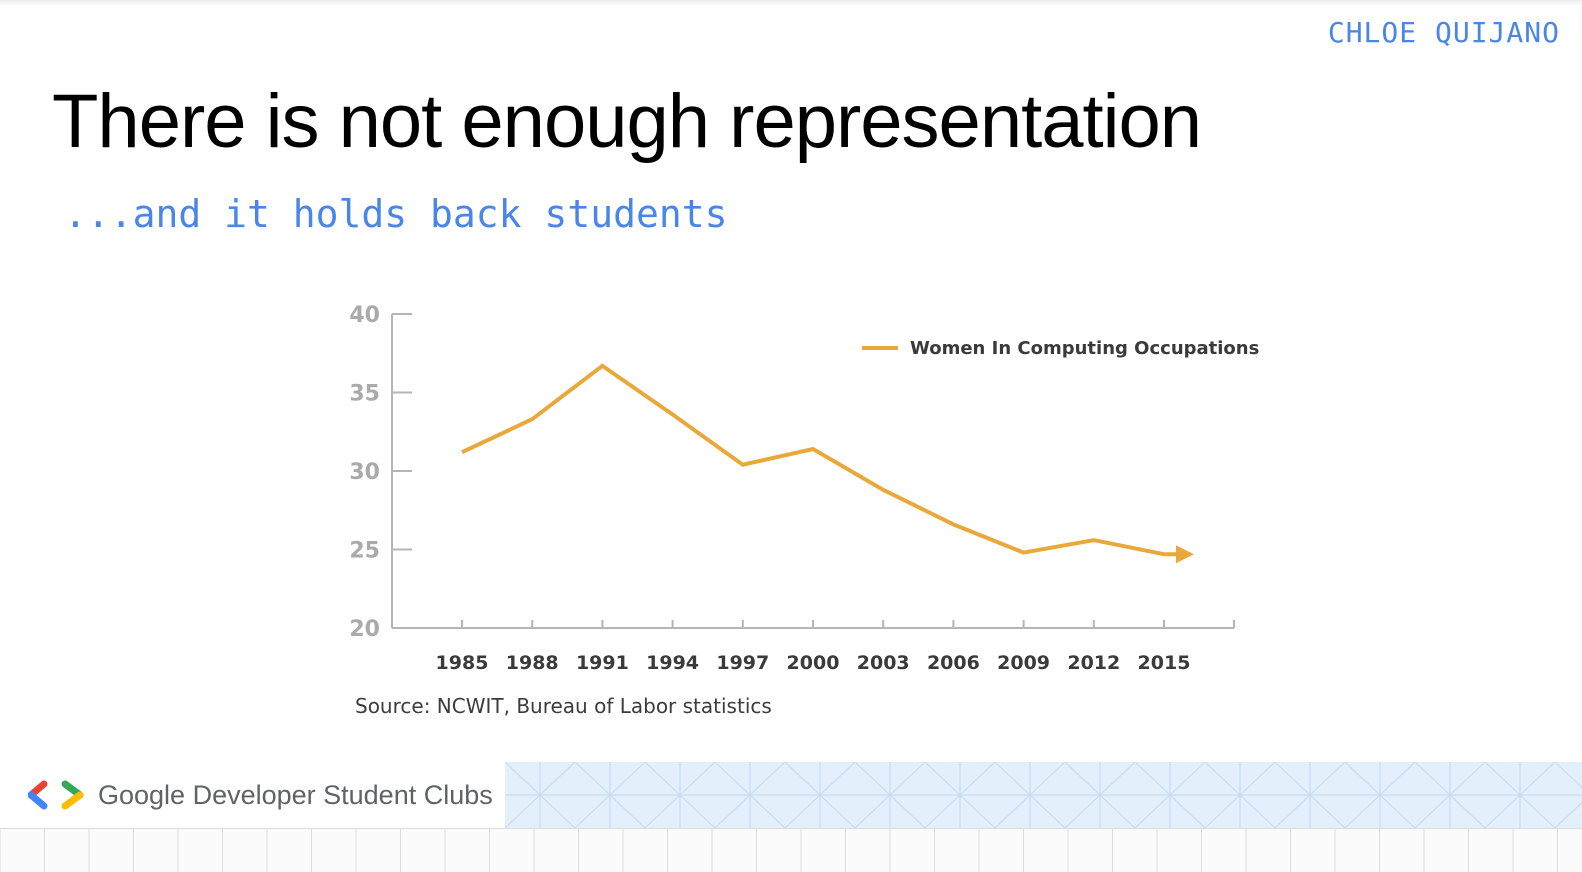  What do you see at coordinates (1084, 348) in the screenshot?
I see `legend-label: Women In Computing Occupations` at bounding box center [1084, 348].